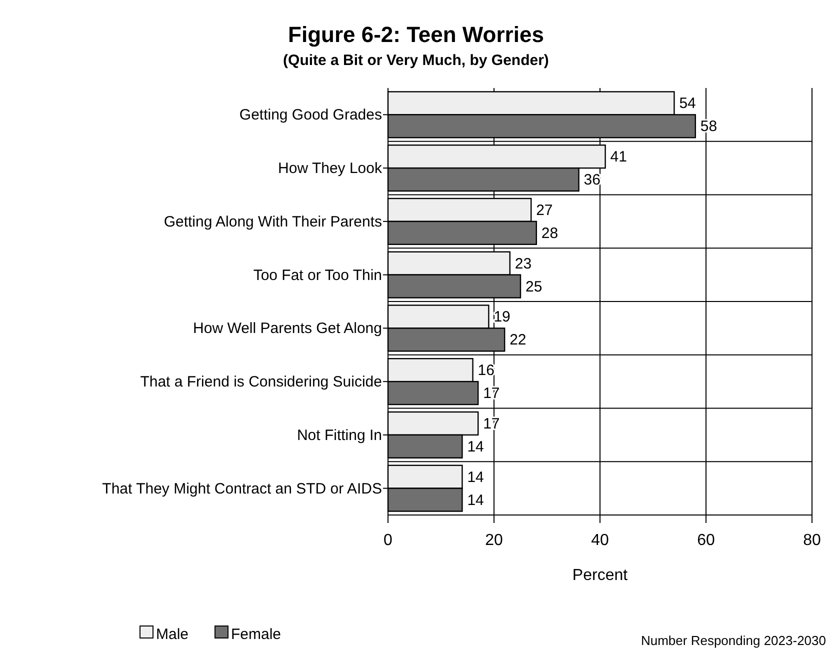  I want to click on y-tick-label: That a Friend is Considering Suicide, so click(261, 382).